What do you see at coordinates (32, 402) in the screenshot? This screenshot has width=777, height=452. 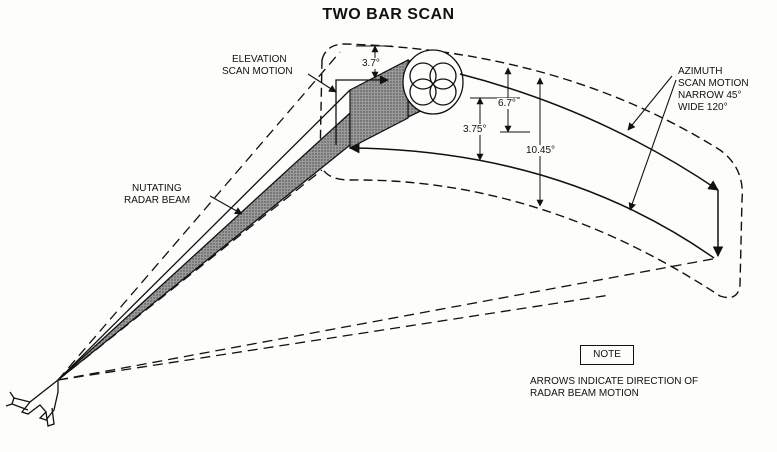 I see `aircraft-icon` at bounding box center [32, 402].